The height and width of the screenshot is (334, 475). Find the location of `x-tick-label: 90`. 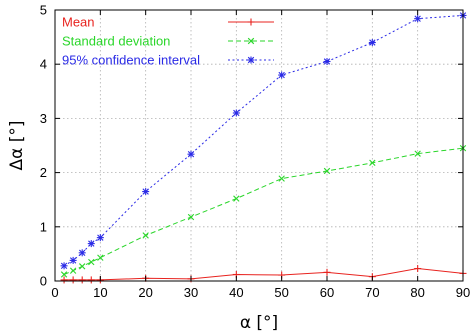

x-tick-label: 90 is located at coordinates (463, 292).